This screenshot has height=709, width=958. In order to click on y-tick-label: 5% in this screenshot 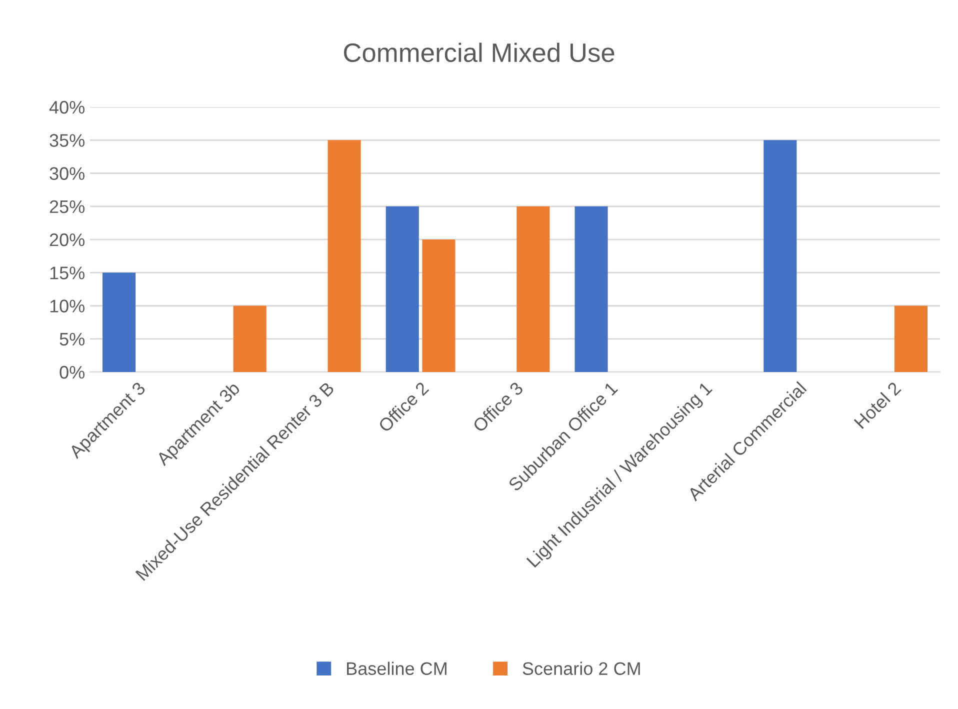, I will do `click(72, 339)`.